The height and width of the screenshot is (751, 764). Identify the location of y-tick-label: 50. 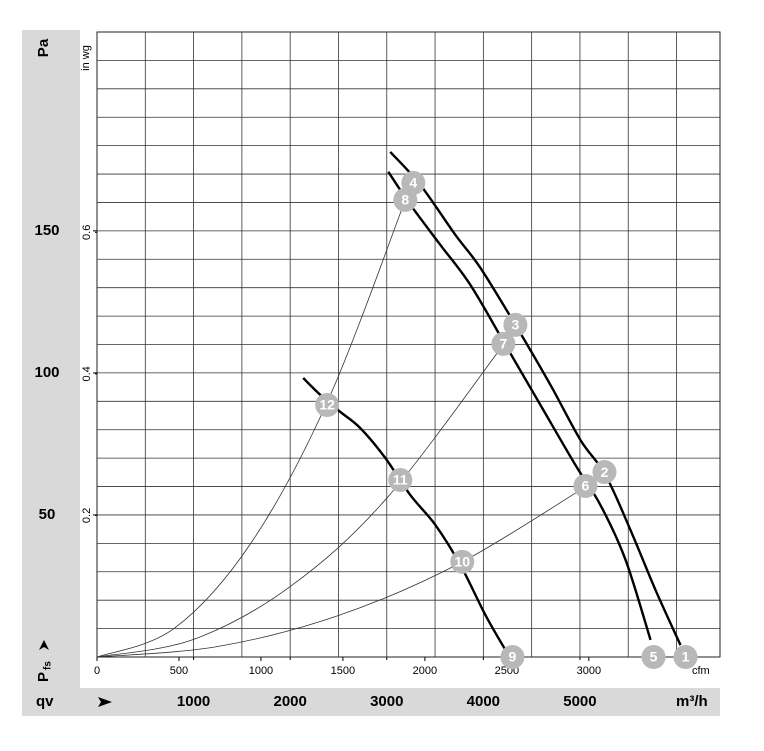
(47, 514).